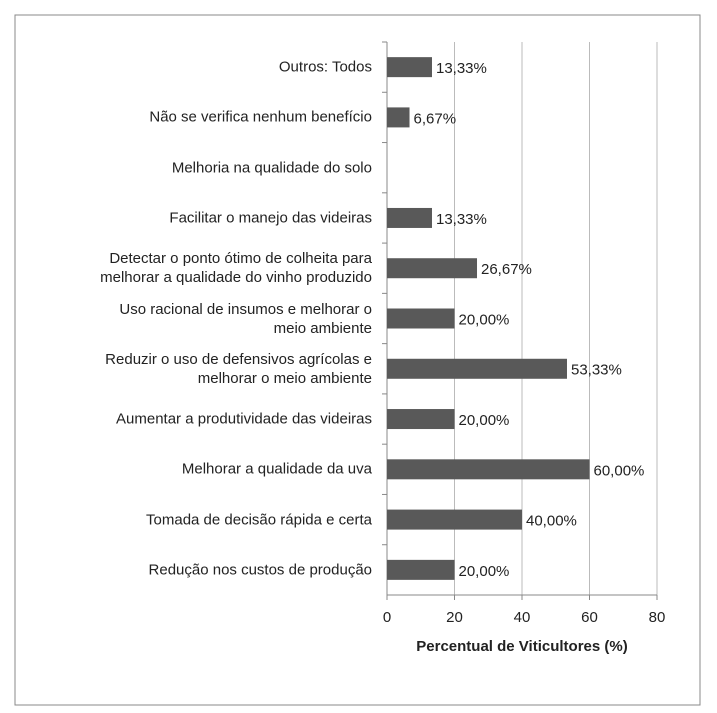  I want to click on y-tick-label: Aumentar a produtividade das videiras, so click(244, 419).